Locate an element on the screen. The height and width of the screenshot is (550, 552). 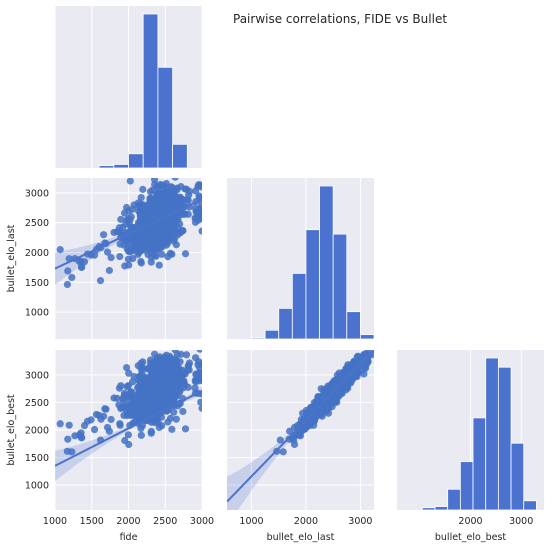
y-axis-label-bullet-elo-last: bullet_elo_last is located at coordinates (11, 258).